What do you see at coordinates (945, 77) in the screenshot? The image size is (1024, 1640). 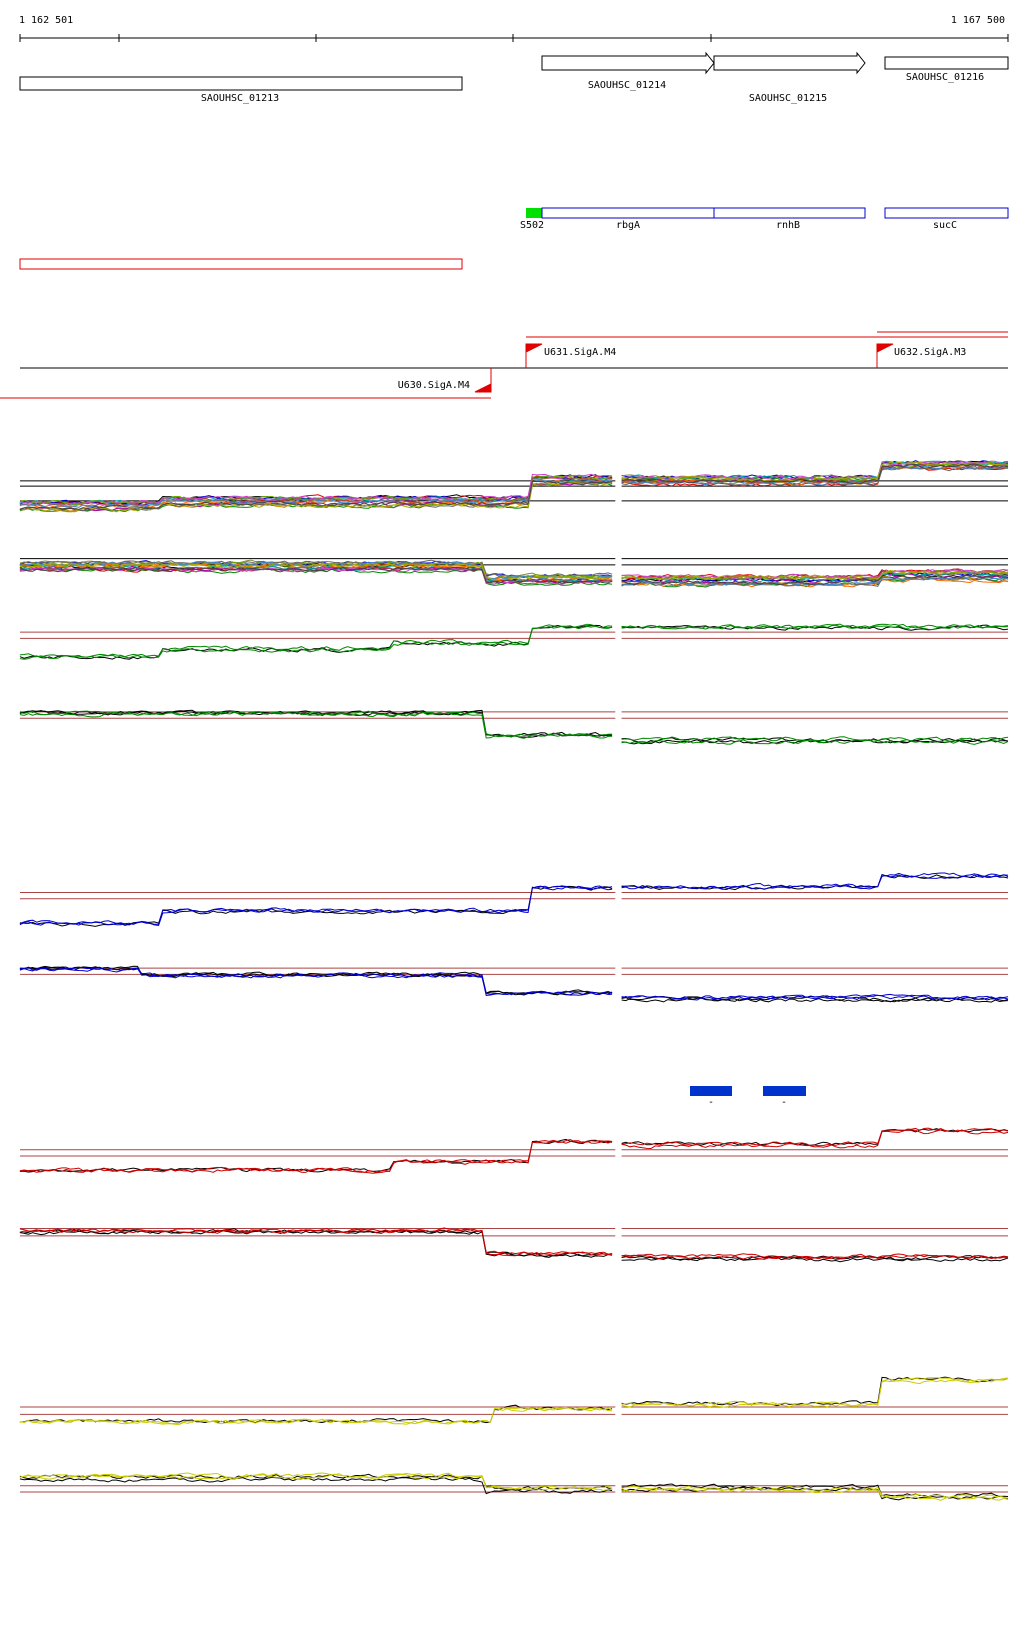 I see `gene-label: SAOUHSC_01216` at bounding box center [945, 77].